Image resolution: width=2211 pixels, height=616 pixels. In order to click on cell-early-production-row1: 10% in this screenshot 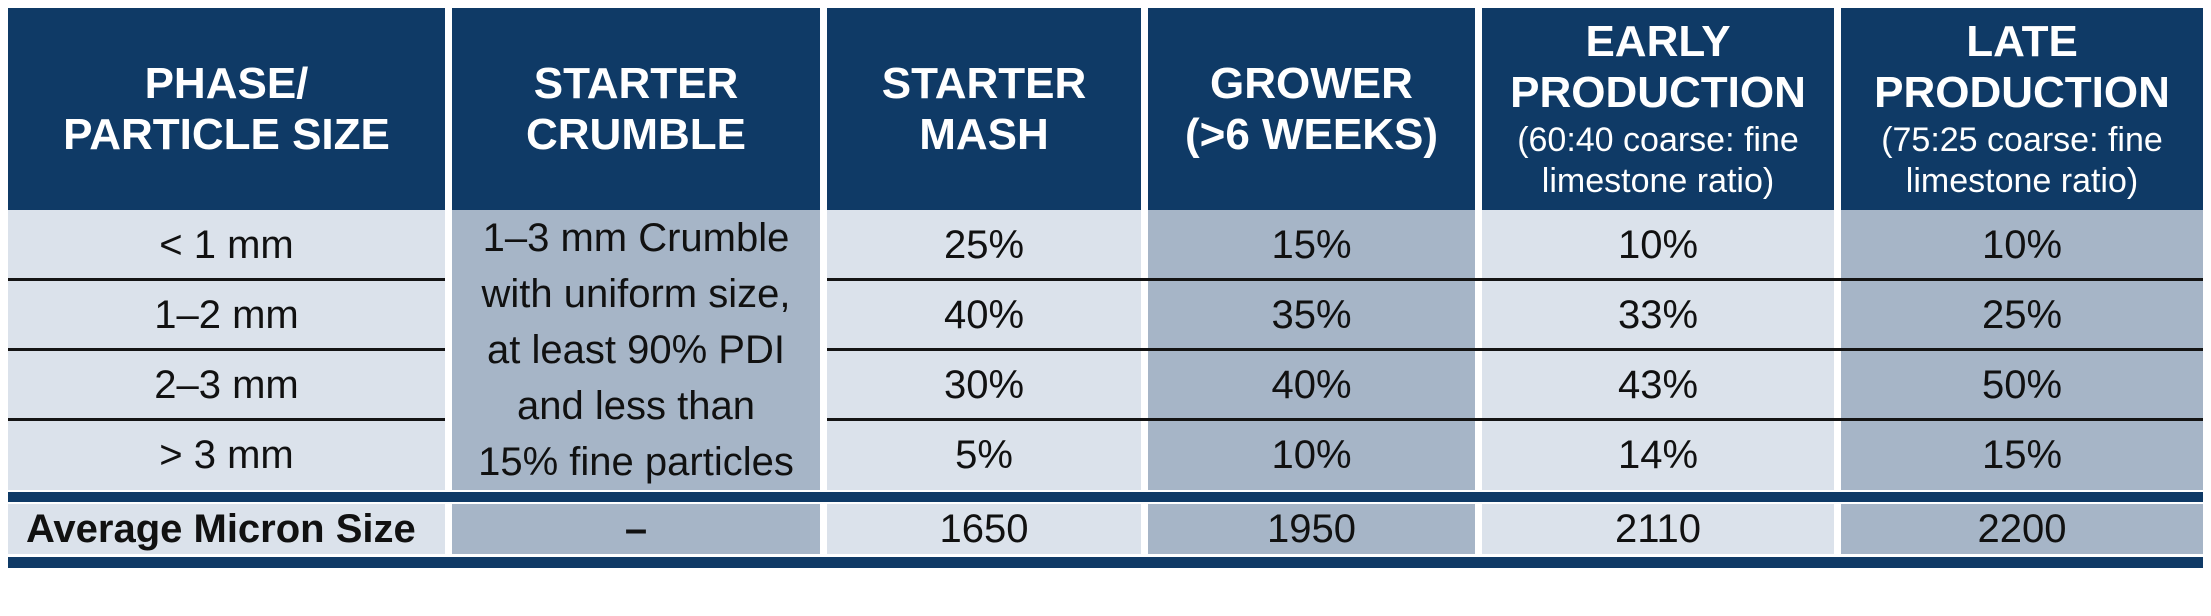, I will do `click(1658, 245)`.